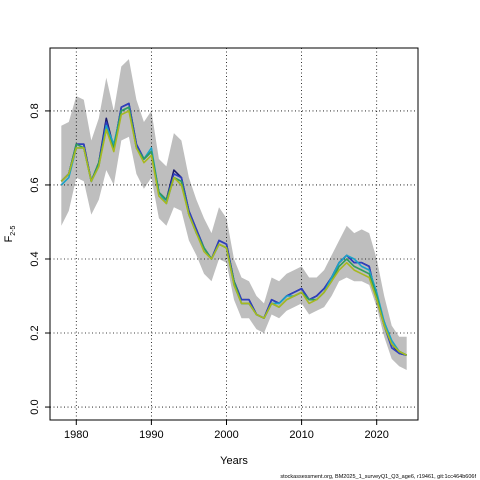  Describe the element at coordinates (151, 435) in the screenshot. I see `x-tick-label: 1990` at that location.